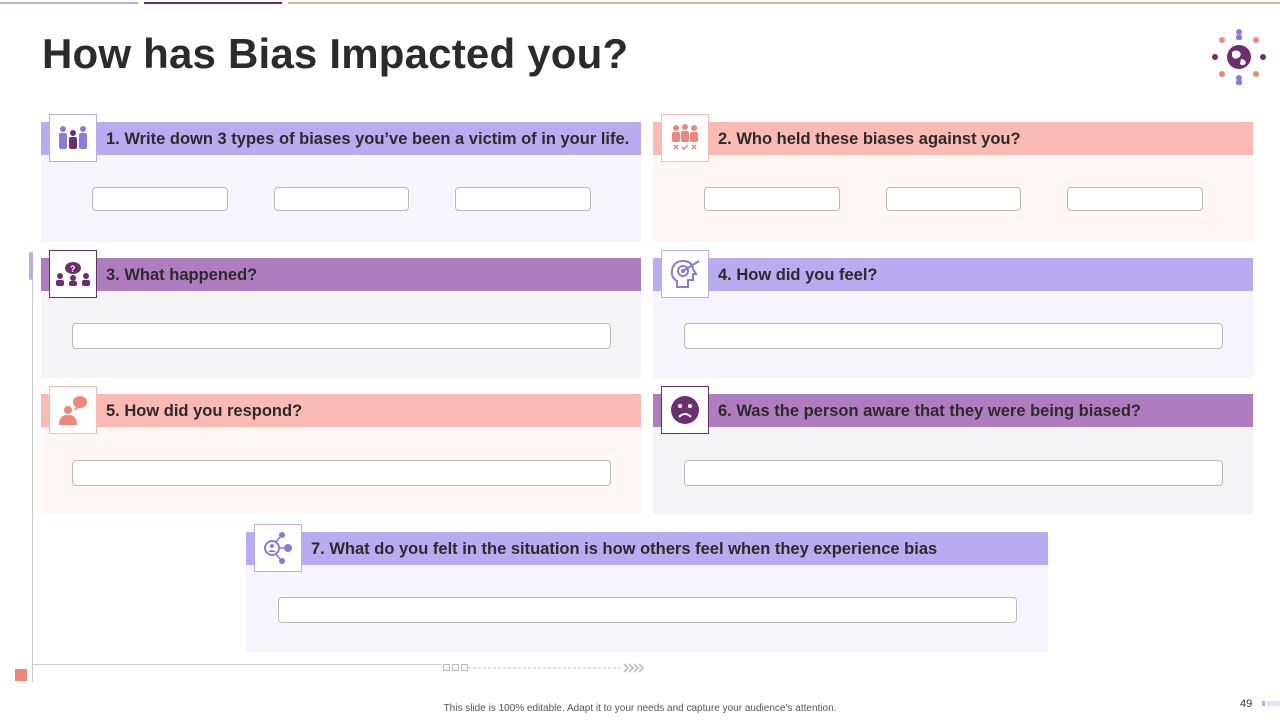 This screenshot has height=720, width=1280. What do you see at coordinates (73, 138) in the screenshot?
I see `team-icon` at bounding box center [73, 138].